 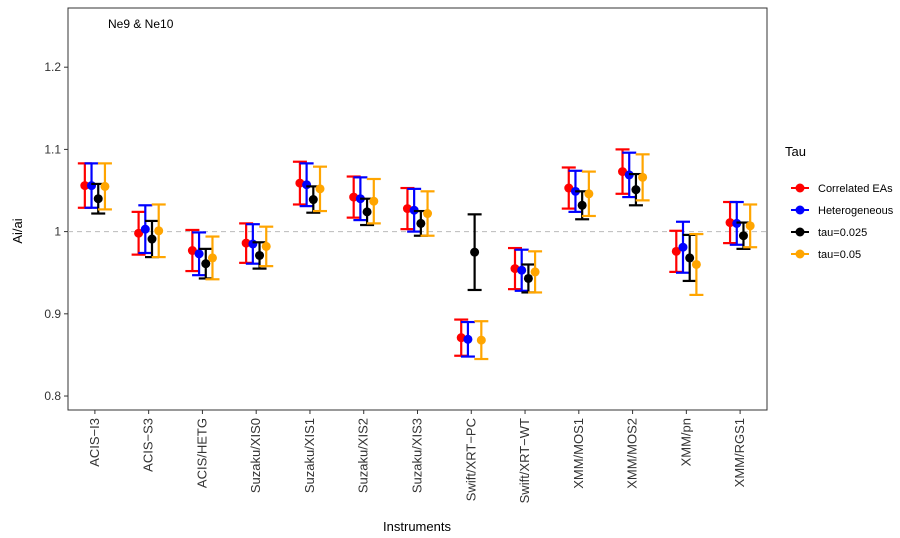 What do you see at coordinates (57, 232) in the screenshot?
I see `y-tick-label: 1` at bounding box center [57, 232].